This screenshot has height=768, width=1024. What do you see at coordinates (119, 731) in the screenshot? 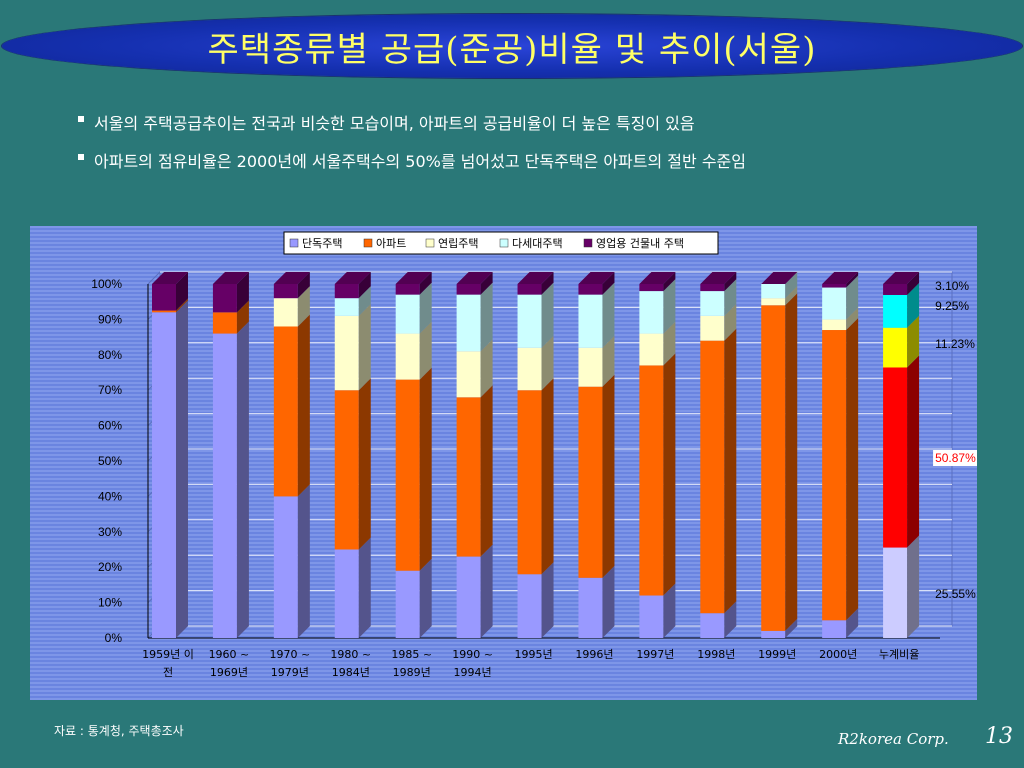
I see `source-note: 자료 : 통계청, 주택총조사` at bounding box center [119, 731].